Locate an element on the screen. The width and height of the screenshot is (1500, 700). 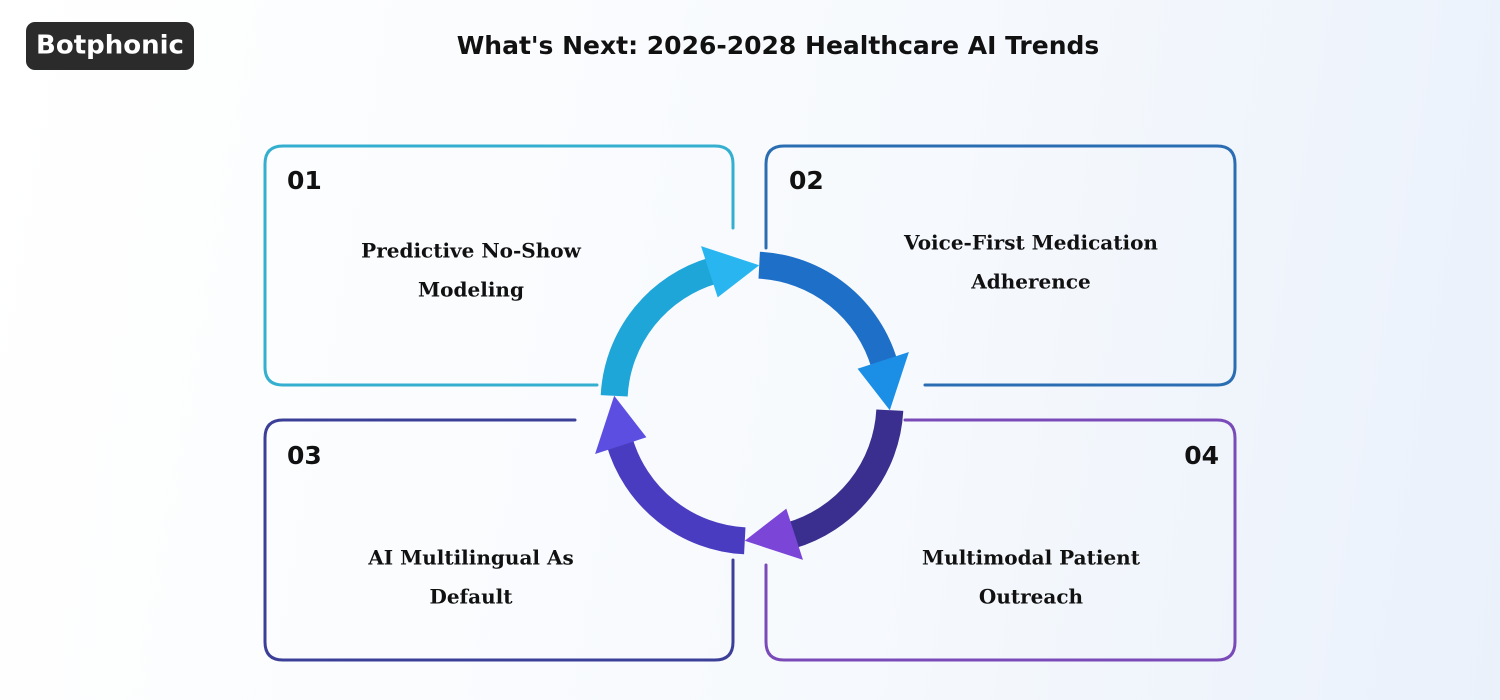
cycle-ring is located at coordinates (752, 403).